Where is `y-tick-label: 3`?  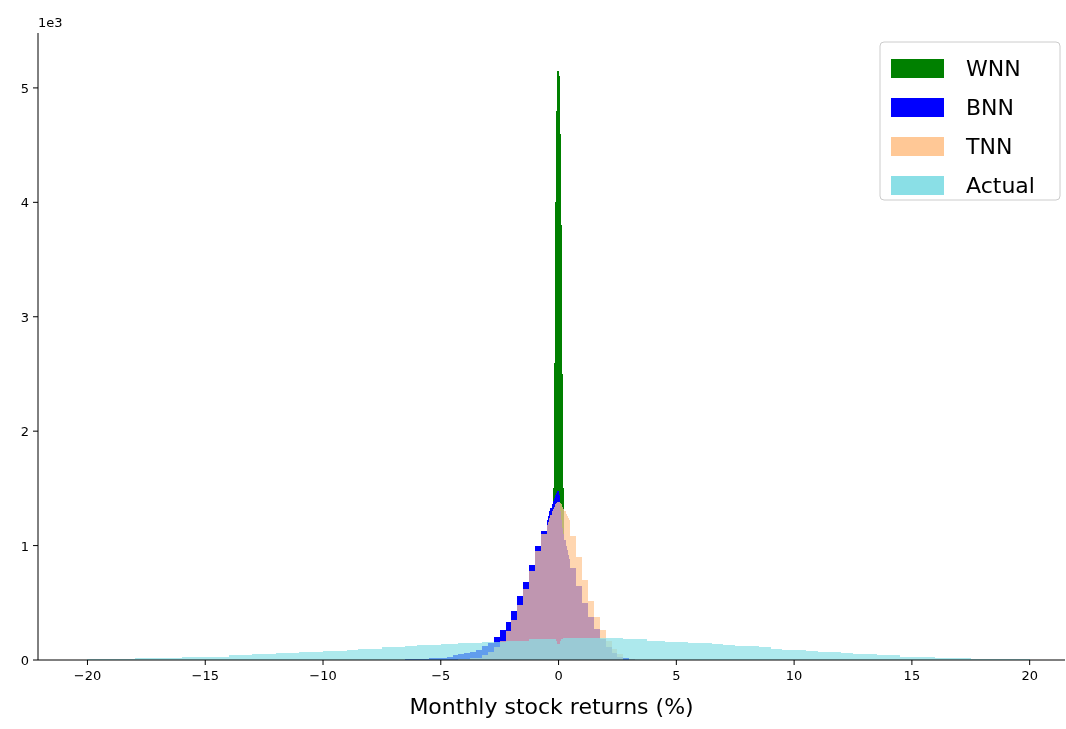 y-tick-label: 3 is located at coordinates (24, 317).